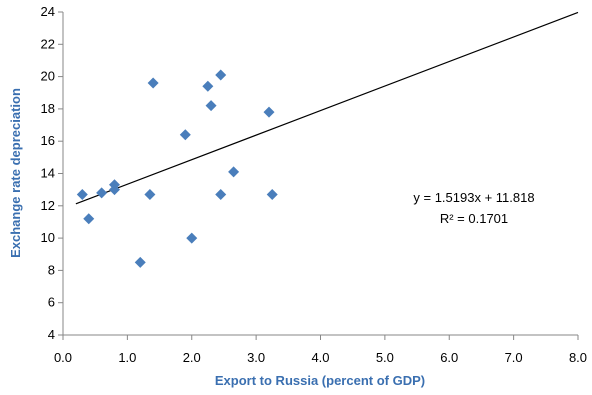 The image size is (592, 395). What do you see at coordinates (192, 357) in the screenshot?
I see `x-tick-label: 2.0` at bounding box center [192, 357].